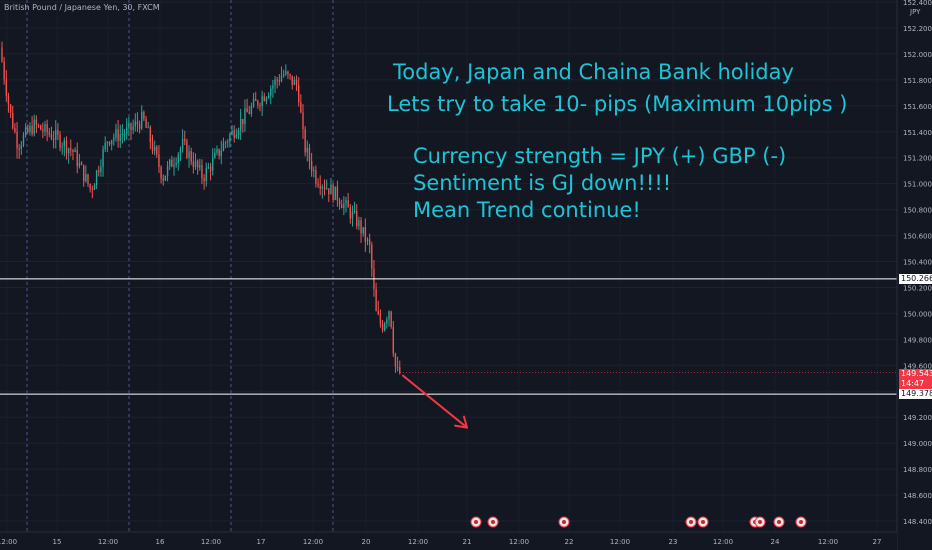  What do you see at coordinates (542, 183) in the screenshot?
I see `annotation-sentiment: Sentiment is GJ down!!!!` at bounding box center [542, 183].